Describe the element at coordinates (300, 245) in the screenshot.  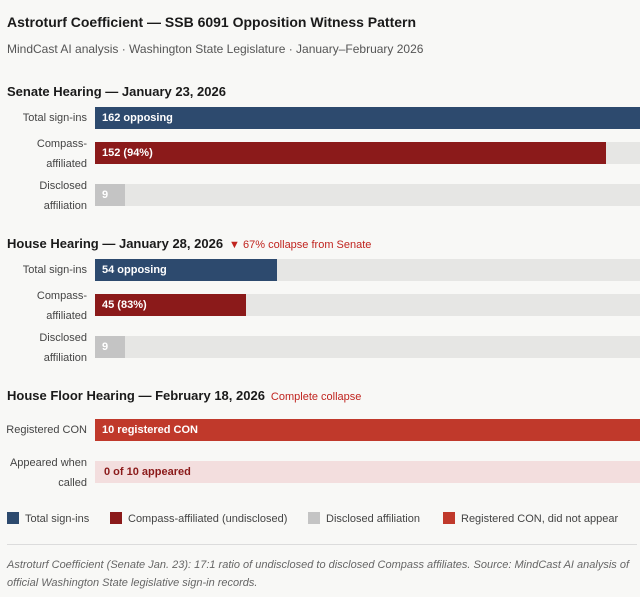
I see `section-note: ▼ 67% collapse from Senate` at that location.